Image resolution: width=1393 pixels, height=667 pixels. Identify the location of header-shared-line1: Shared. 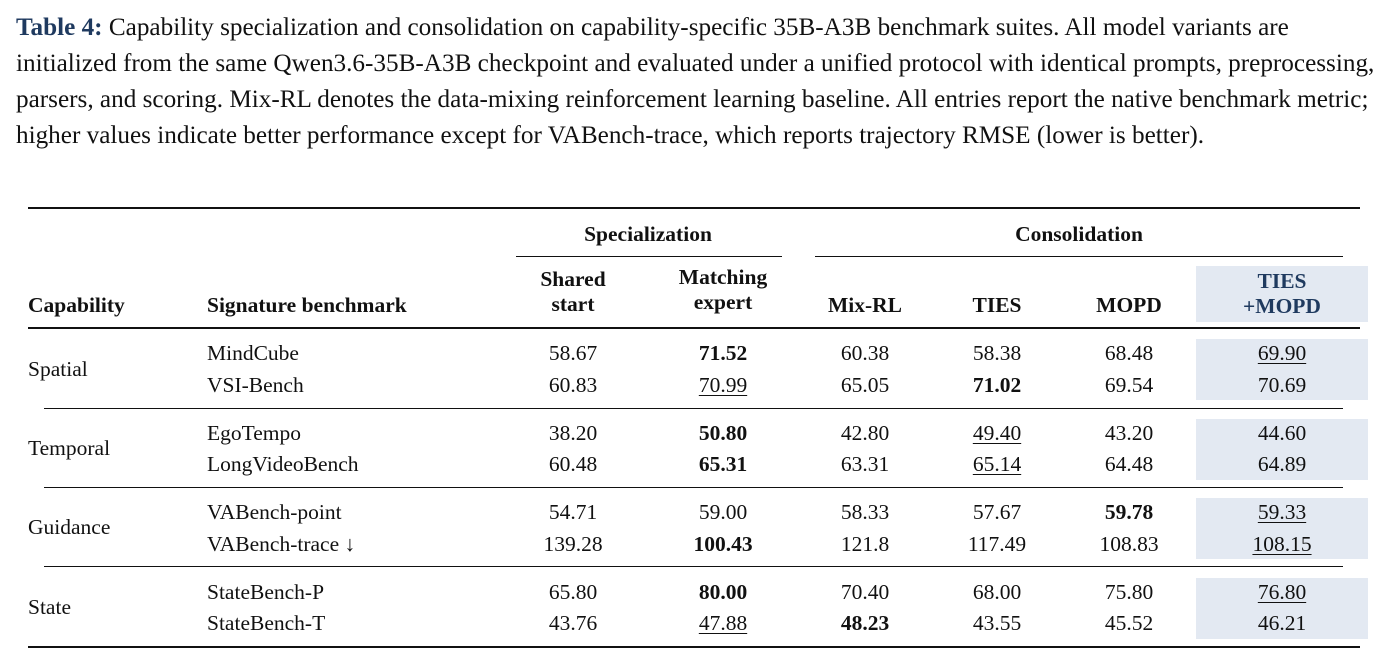
(573, 279).